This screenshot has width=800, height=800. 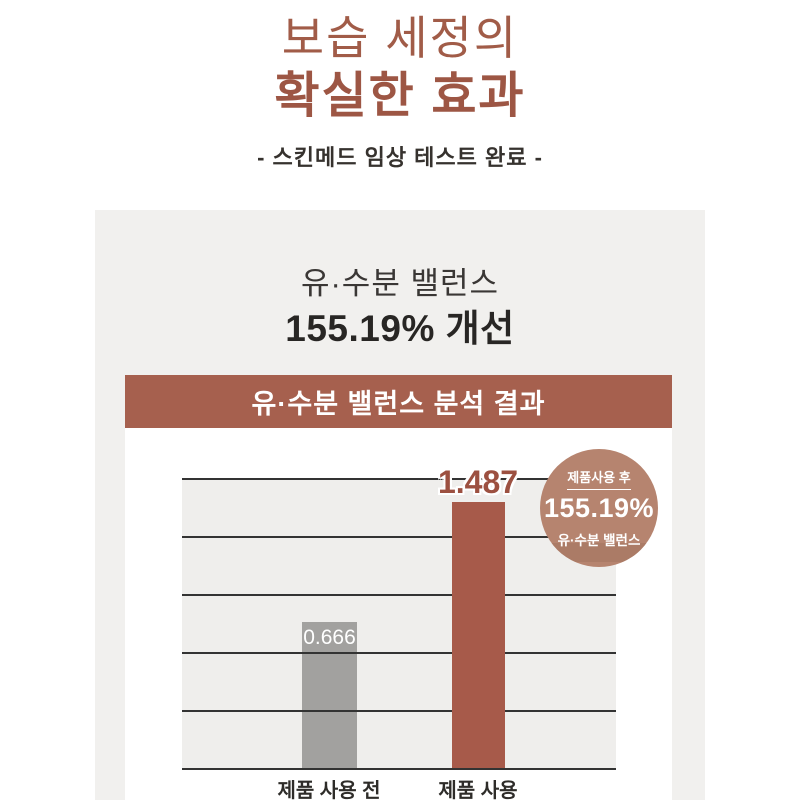 I want to click on chart-title-banner: 유·수분 밸런스 분석 결과, so click(x=398, y=401).